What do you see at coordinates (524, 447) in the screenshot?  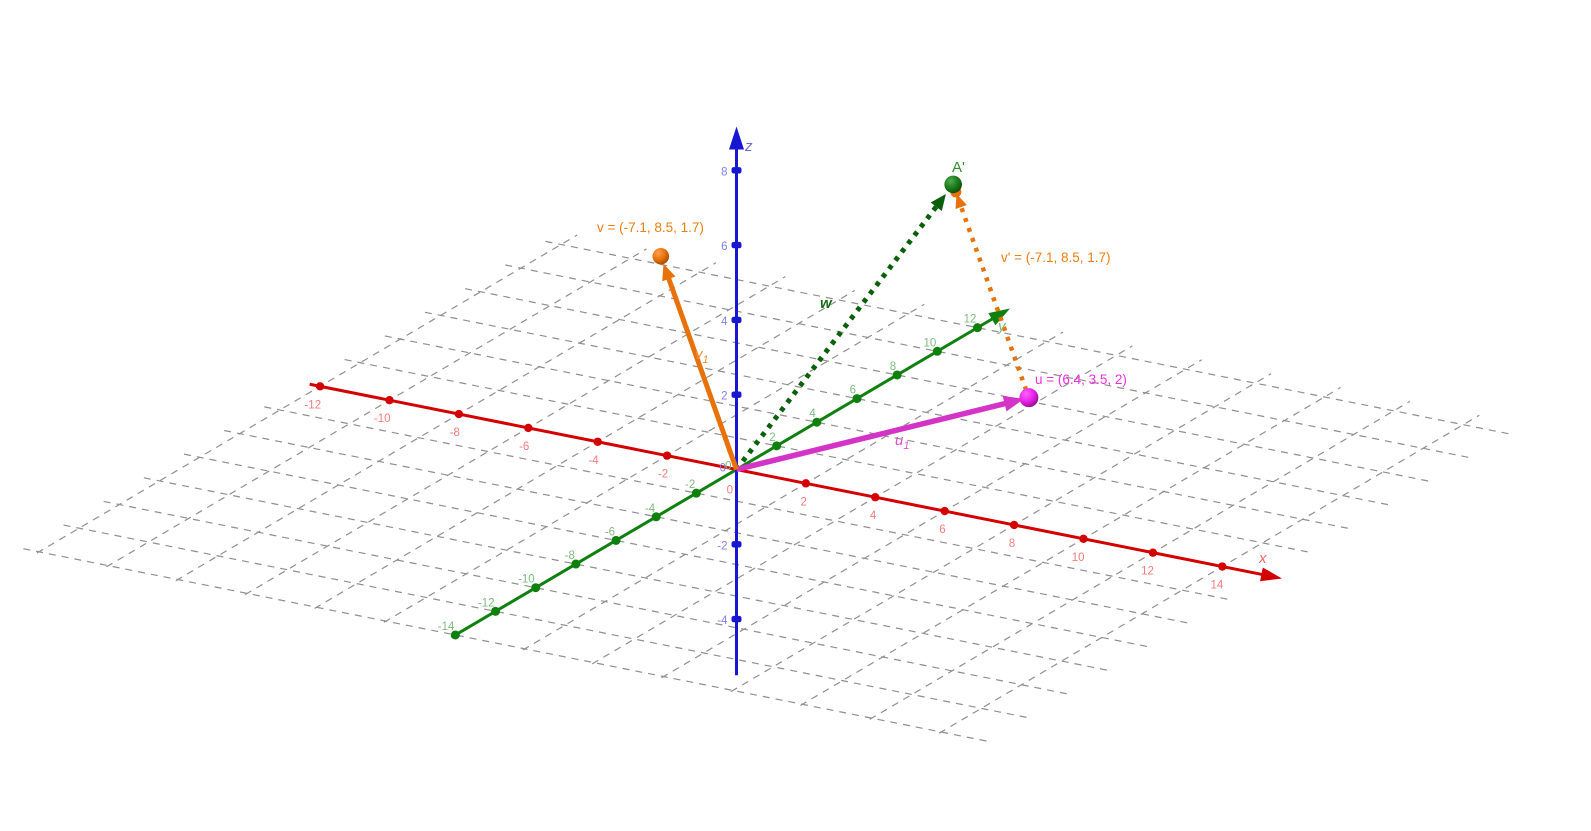 I see `x-axis-tick-label: -6` at bounding box center [524, 447].